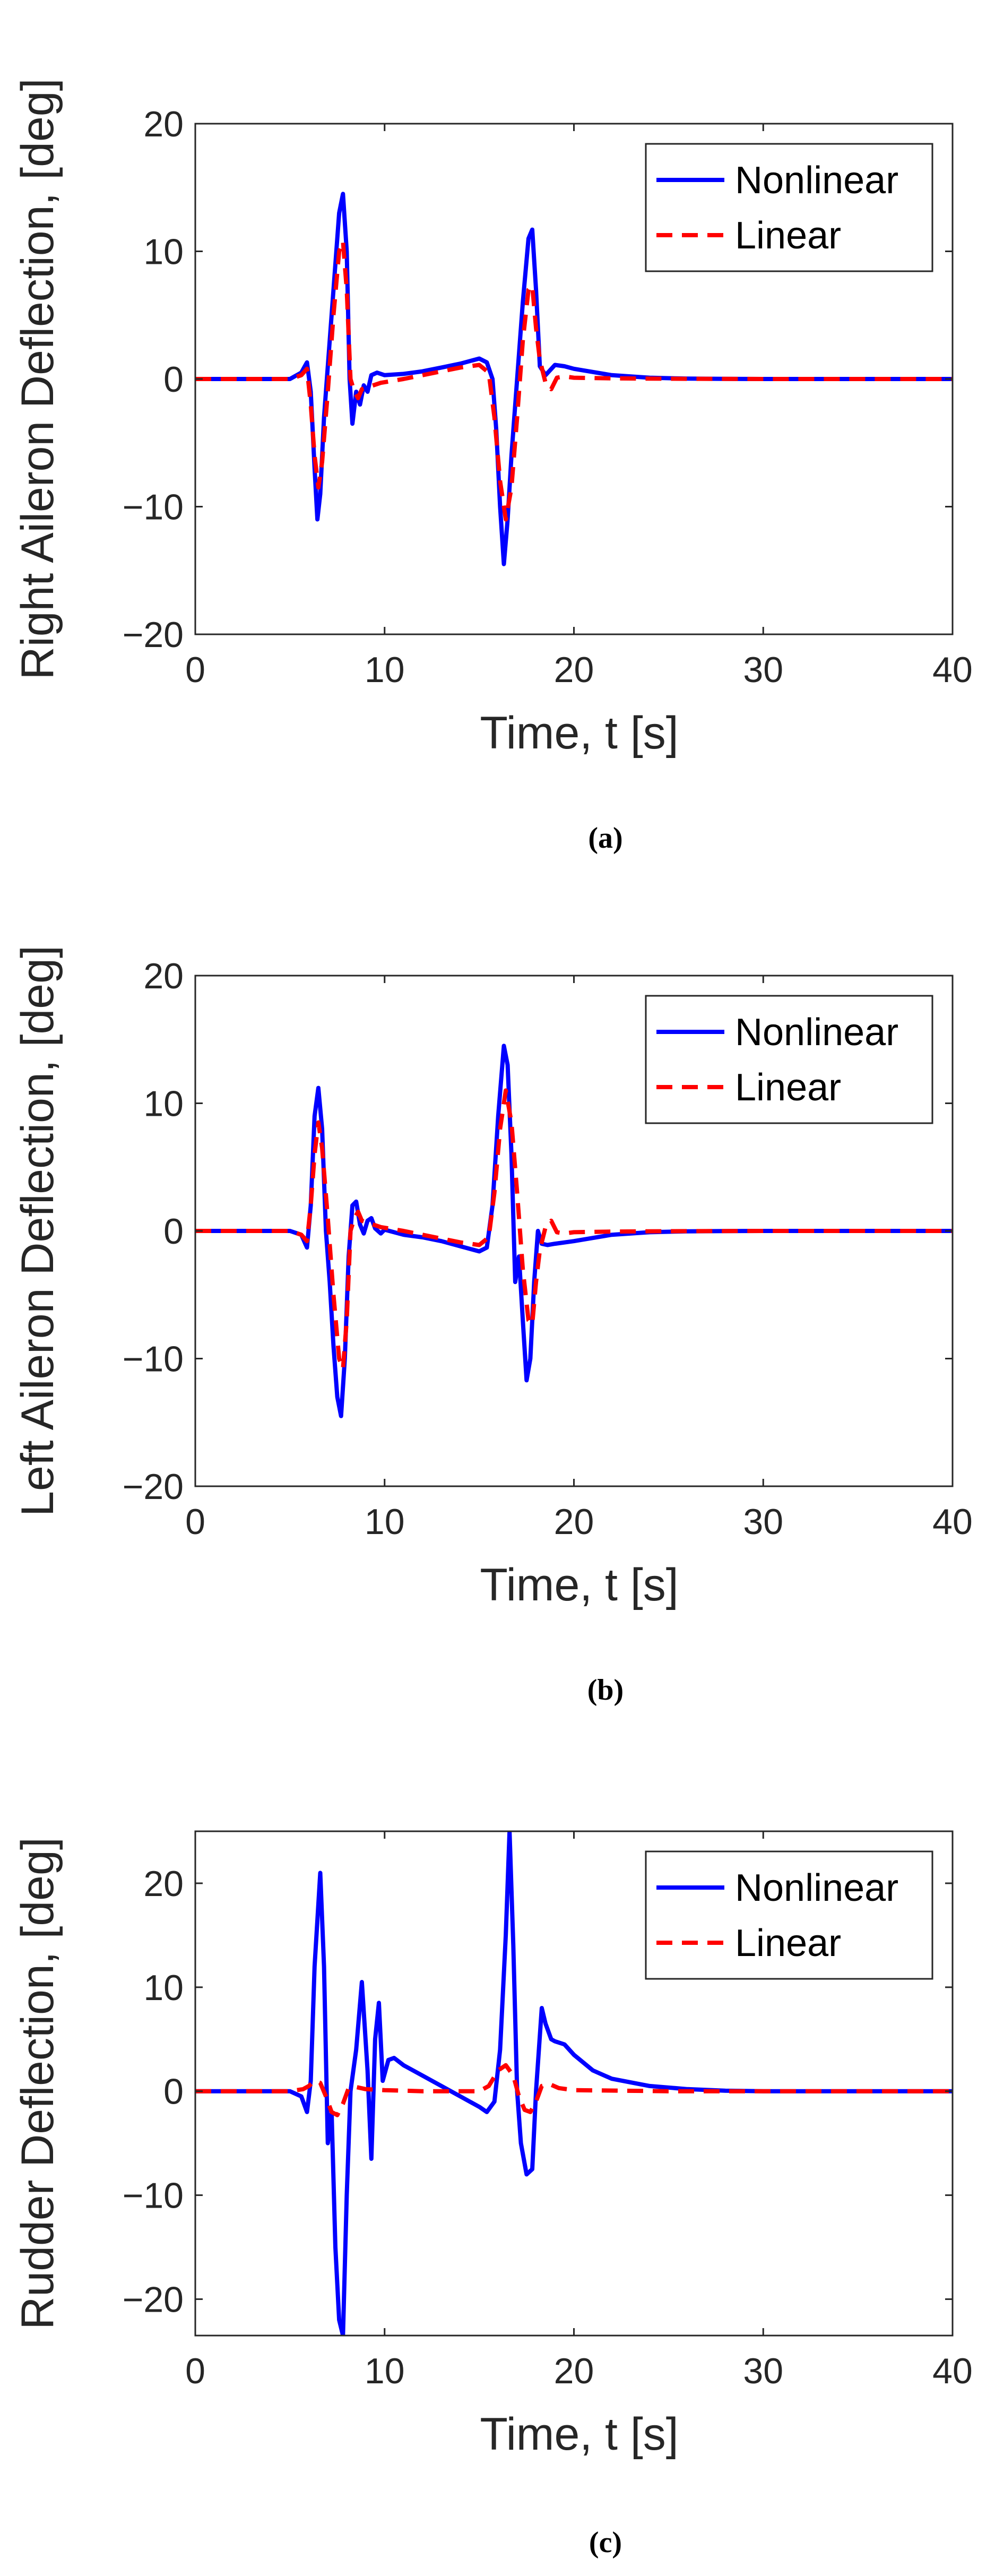  I want to click on y-axis-label: Rudder Deflection, [deg], so click(37, 2083).